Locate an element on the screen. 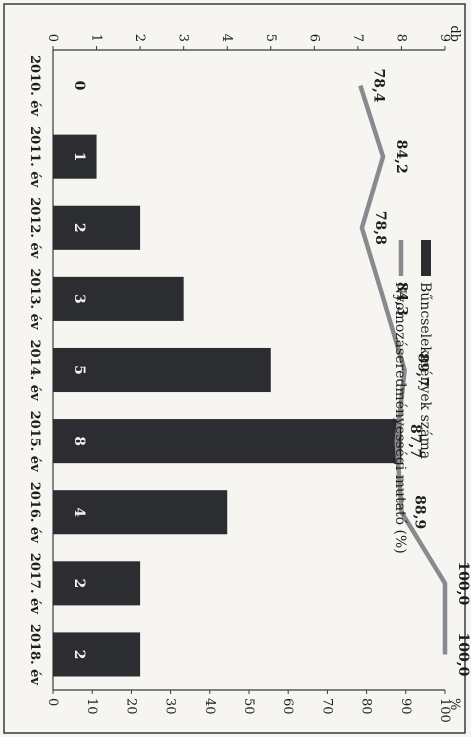  right-axis-unit: % is located at coordinates (454, 704).